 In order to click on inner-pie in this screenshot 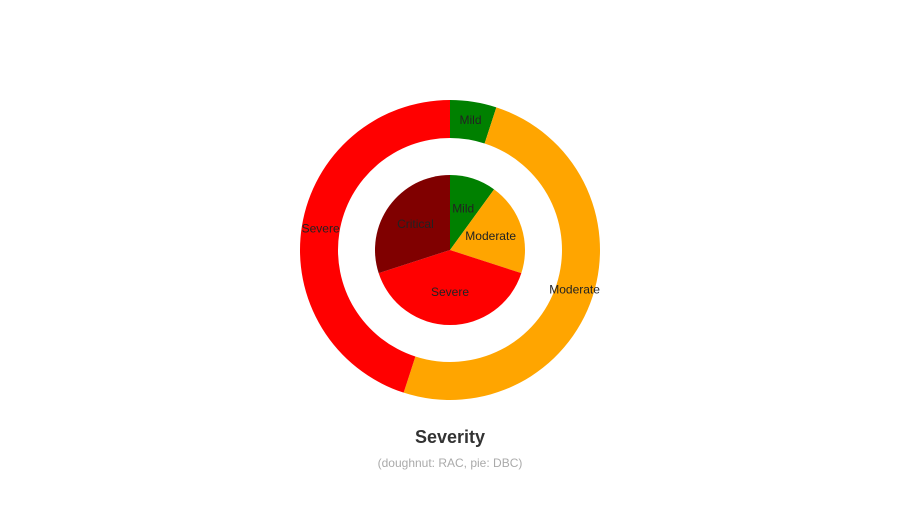, I will do `click(450, 250)`.